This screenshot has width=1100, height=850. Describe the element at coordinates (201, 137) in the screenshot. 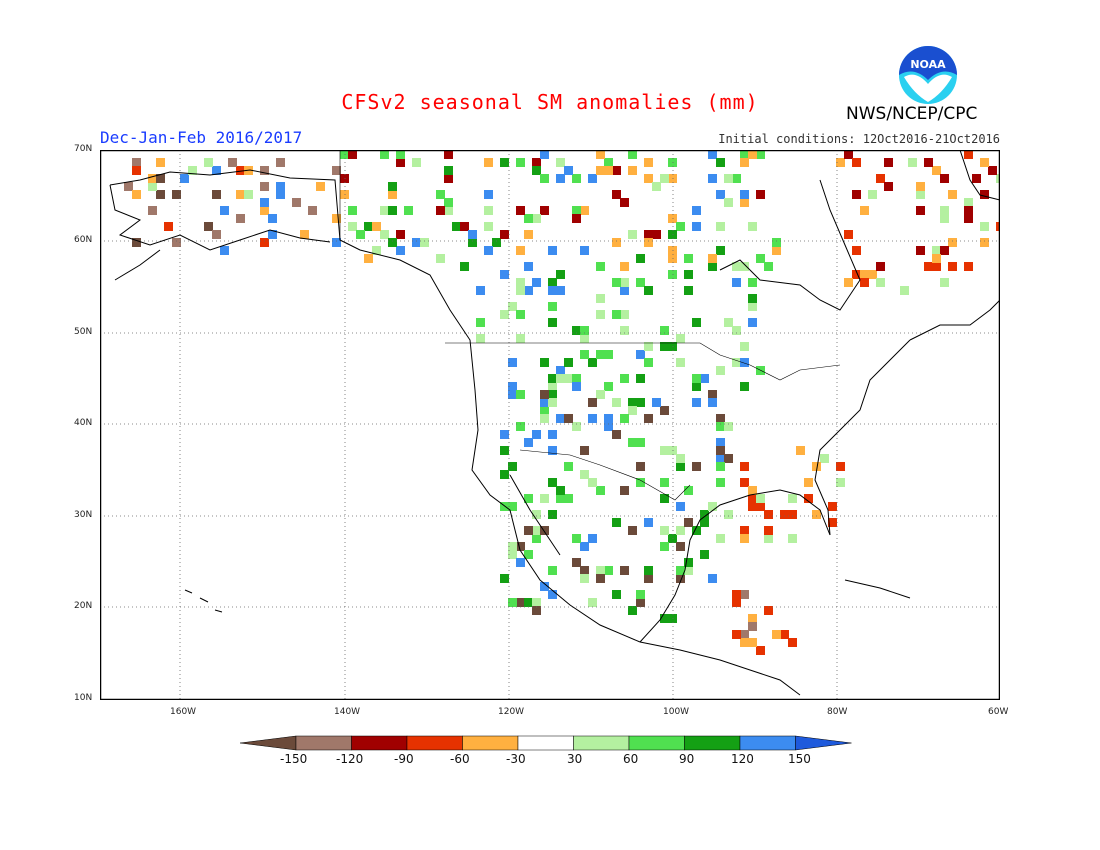

I see `season-label: Dec-Jan-Feb 2016/2017` at that location.